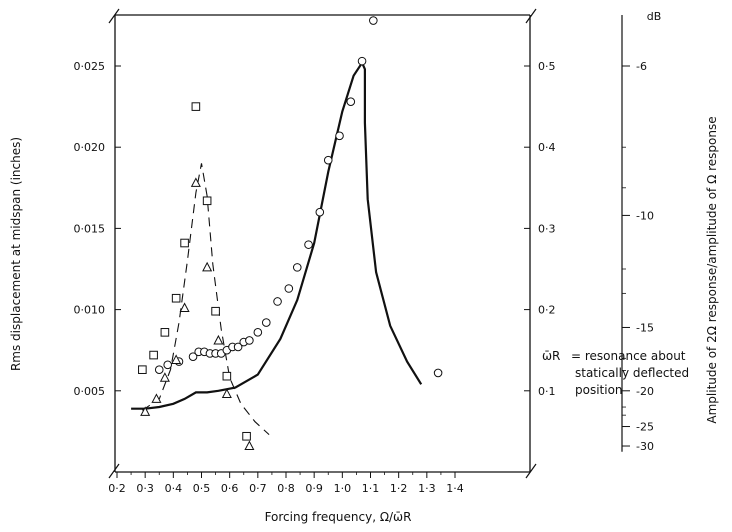 Image resolution: width=732 pixels, height=532 pixels. I want to click on db-tick-label: -25, so click(645, 427).